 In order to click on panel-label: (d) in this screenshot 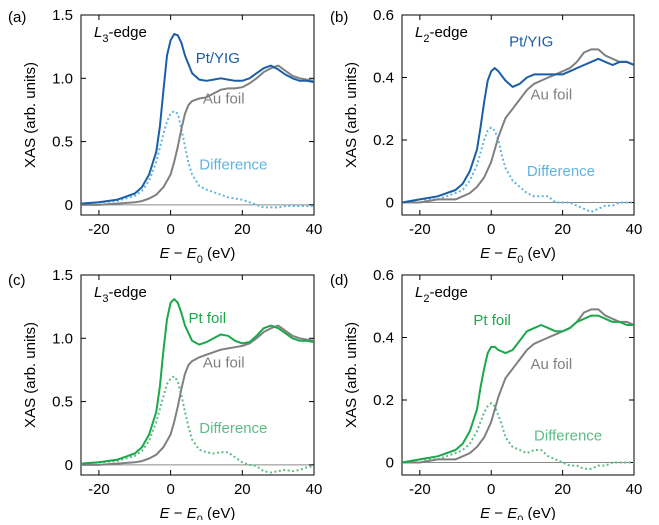, I will do `click(339, 280)`.